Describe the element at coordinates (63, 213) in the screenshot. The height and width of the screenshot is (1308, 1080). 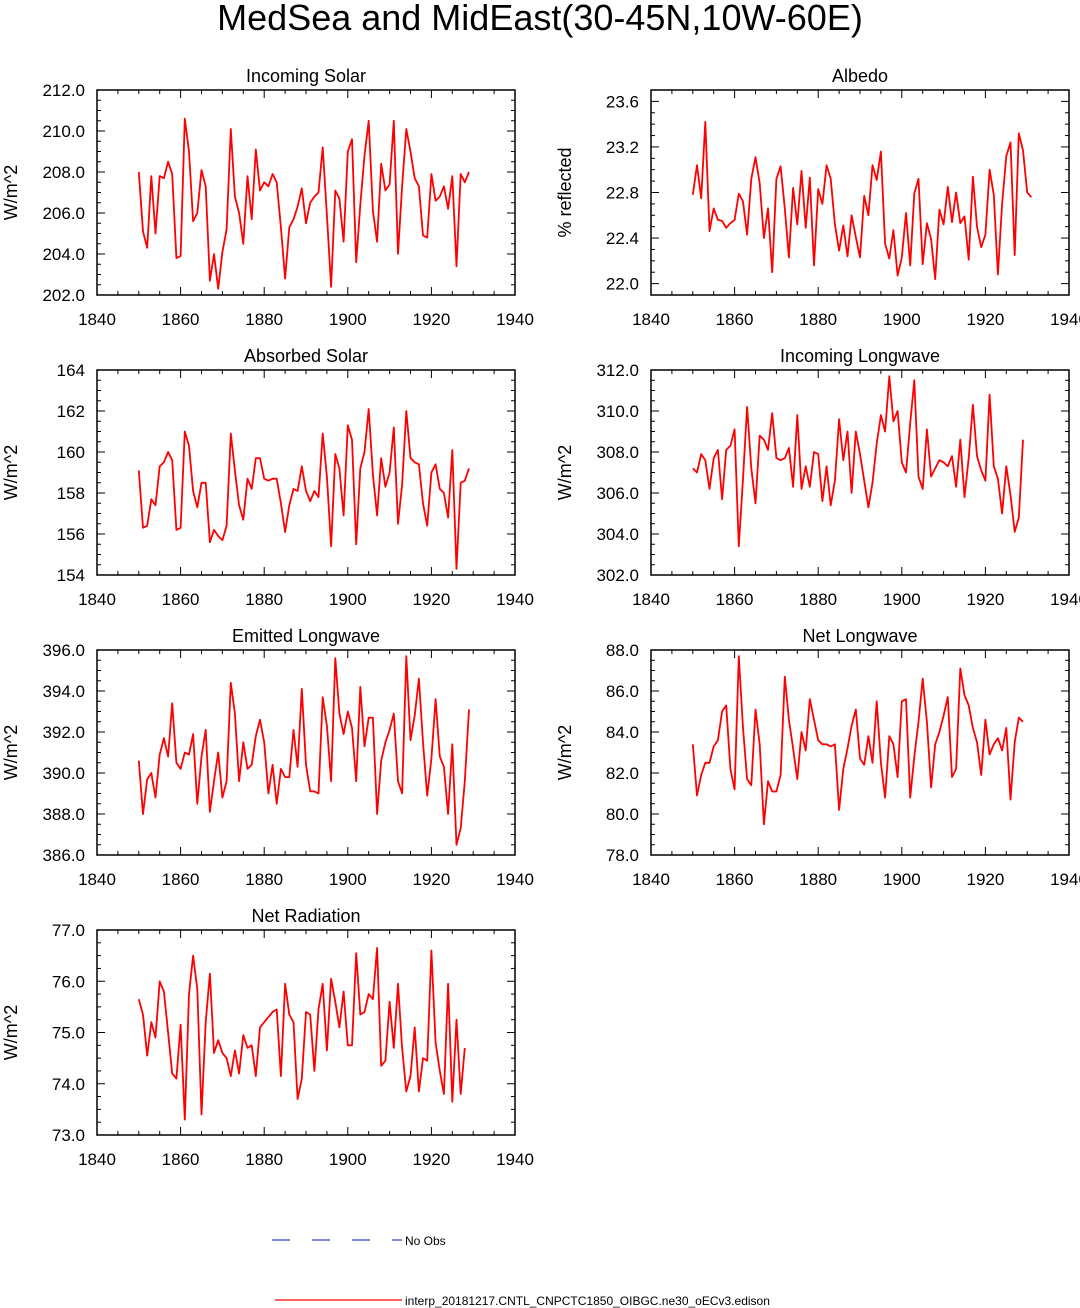
I see `y-tick-label: 206.0` at that location.